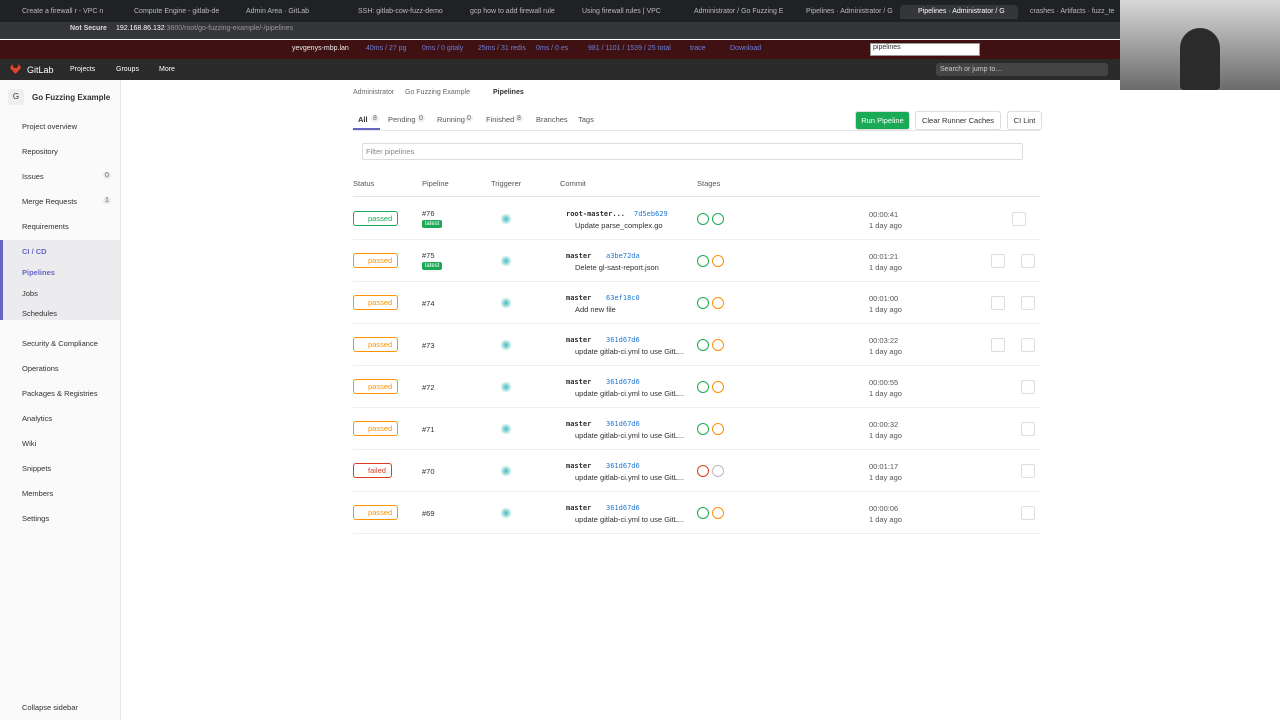  Describe the element at coordinates (34, 251) in the screenshot. I see `sidebar-item: CI / CD` at that location.